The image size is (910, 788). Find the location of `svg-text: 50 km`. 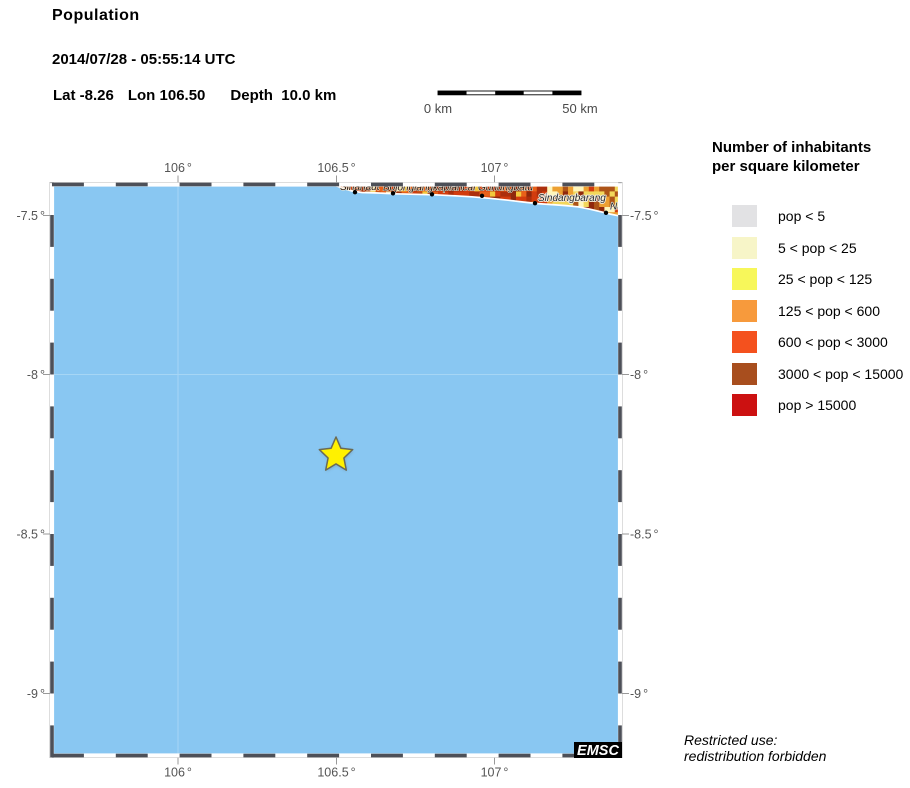

svg-text: 50 km is located at coordinates (579, 108).